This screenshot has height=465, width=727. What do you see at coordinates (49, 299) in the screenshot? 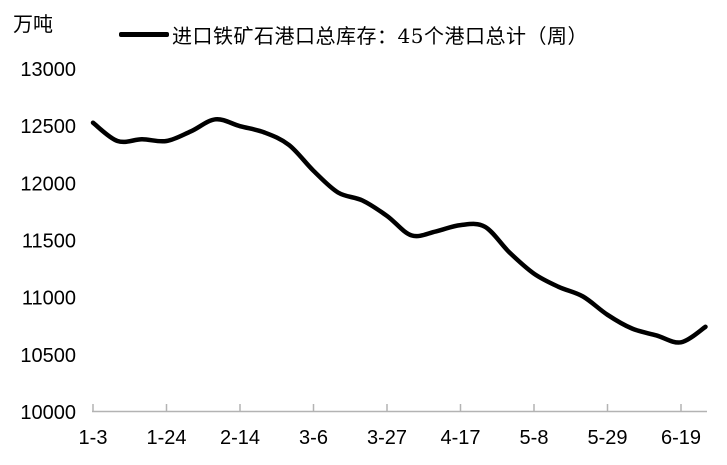
I see `y-axis-tick-label: 11000` at bounding box center [49, 299].